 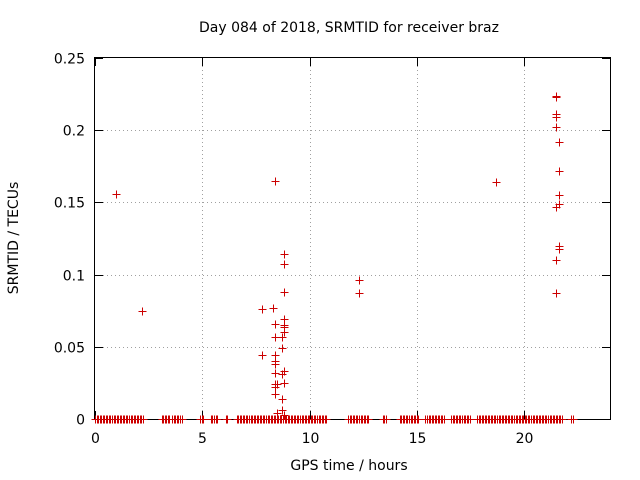 What do you see at coordinates (14, 238) in the screenshot?
I see `y-axis-title: SRMTID / TECUs` at bounding box center [14, 238].